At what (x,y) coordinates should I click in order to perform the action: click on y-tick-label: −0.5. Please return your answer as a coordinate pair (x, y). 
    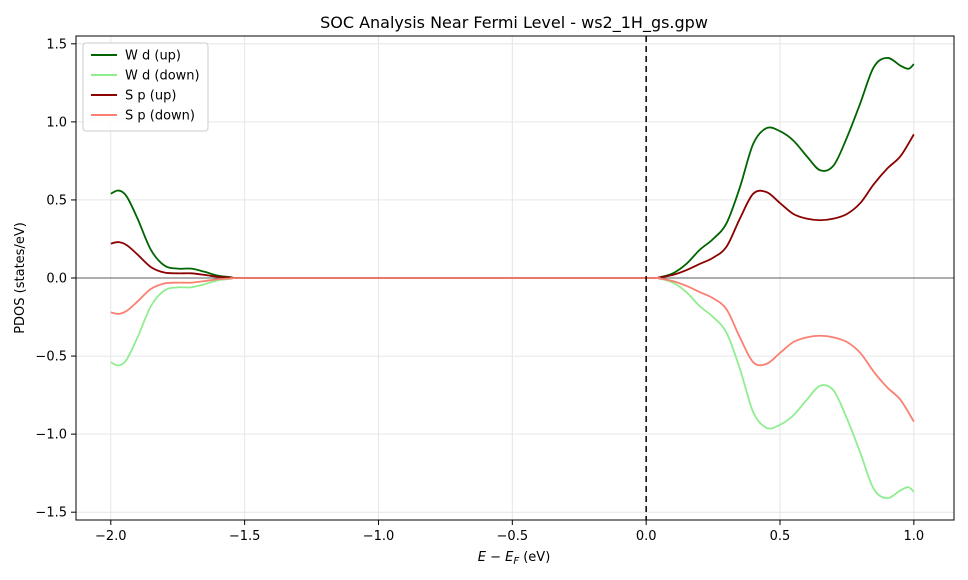
    Looking at the image, I should click on (51, 357).